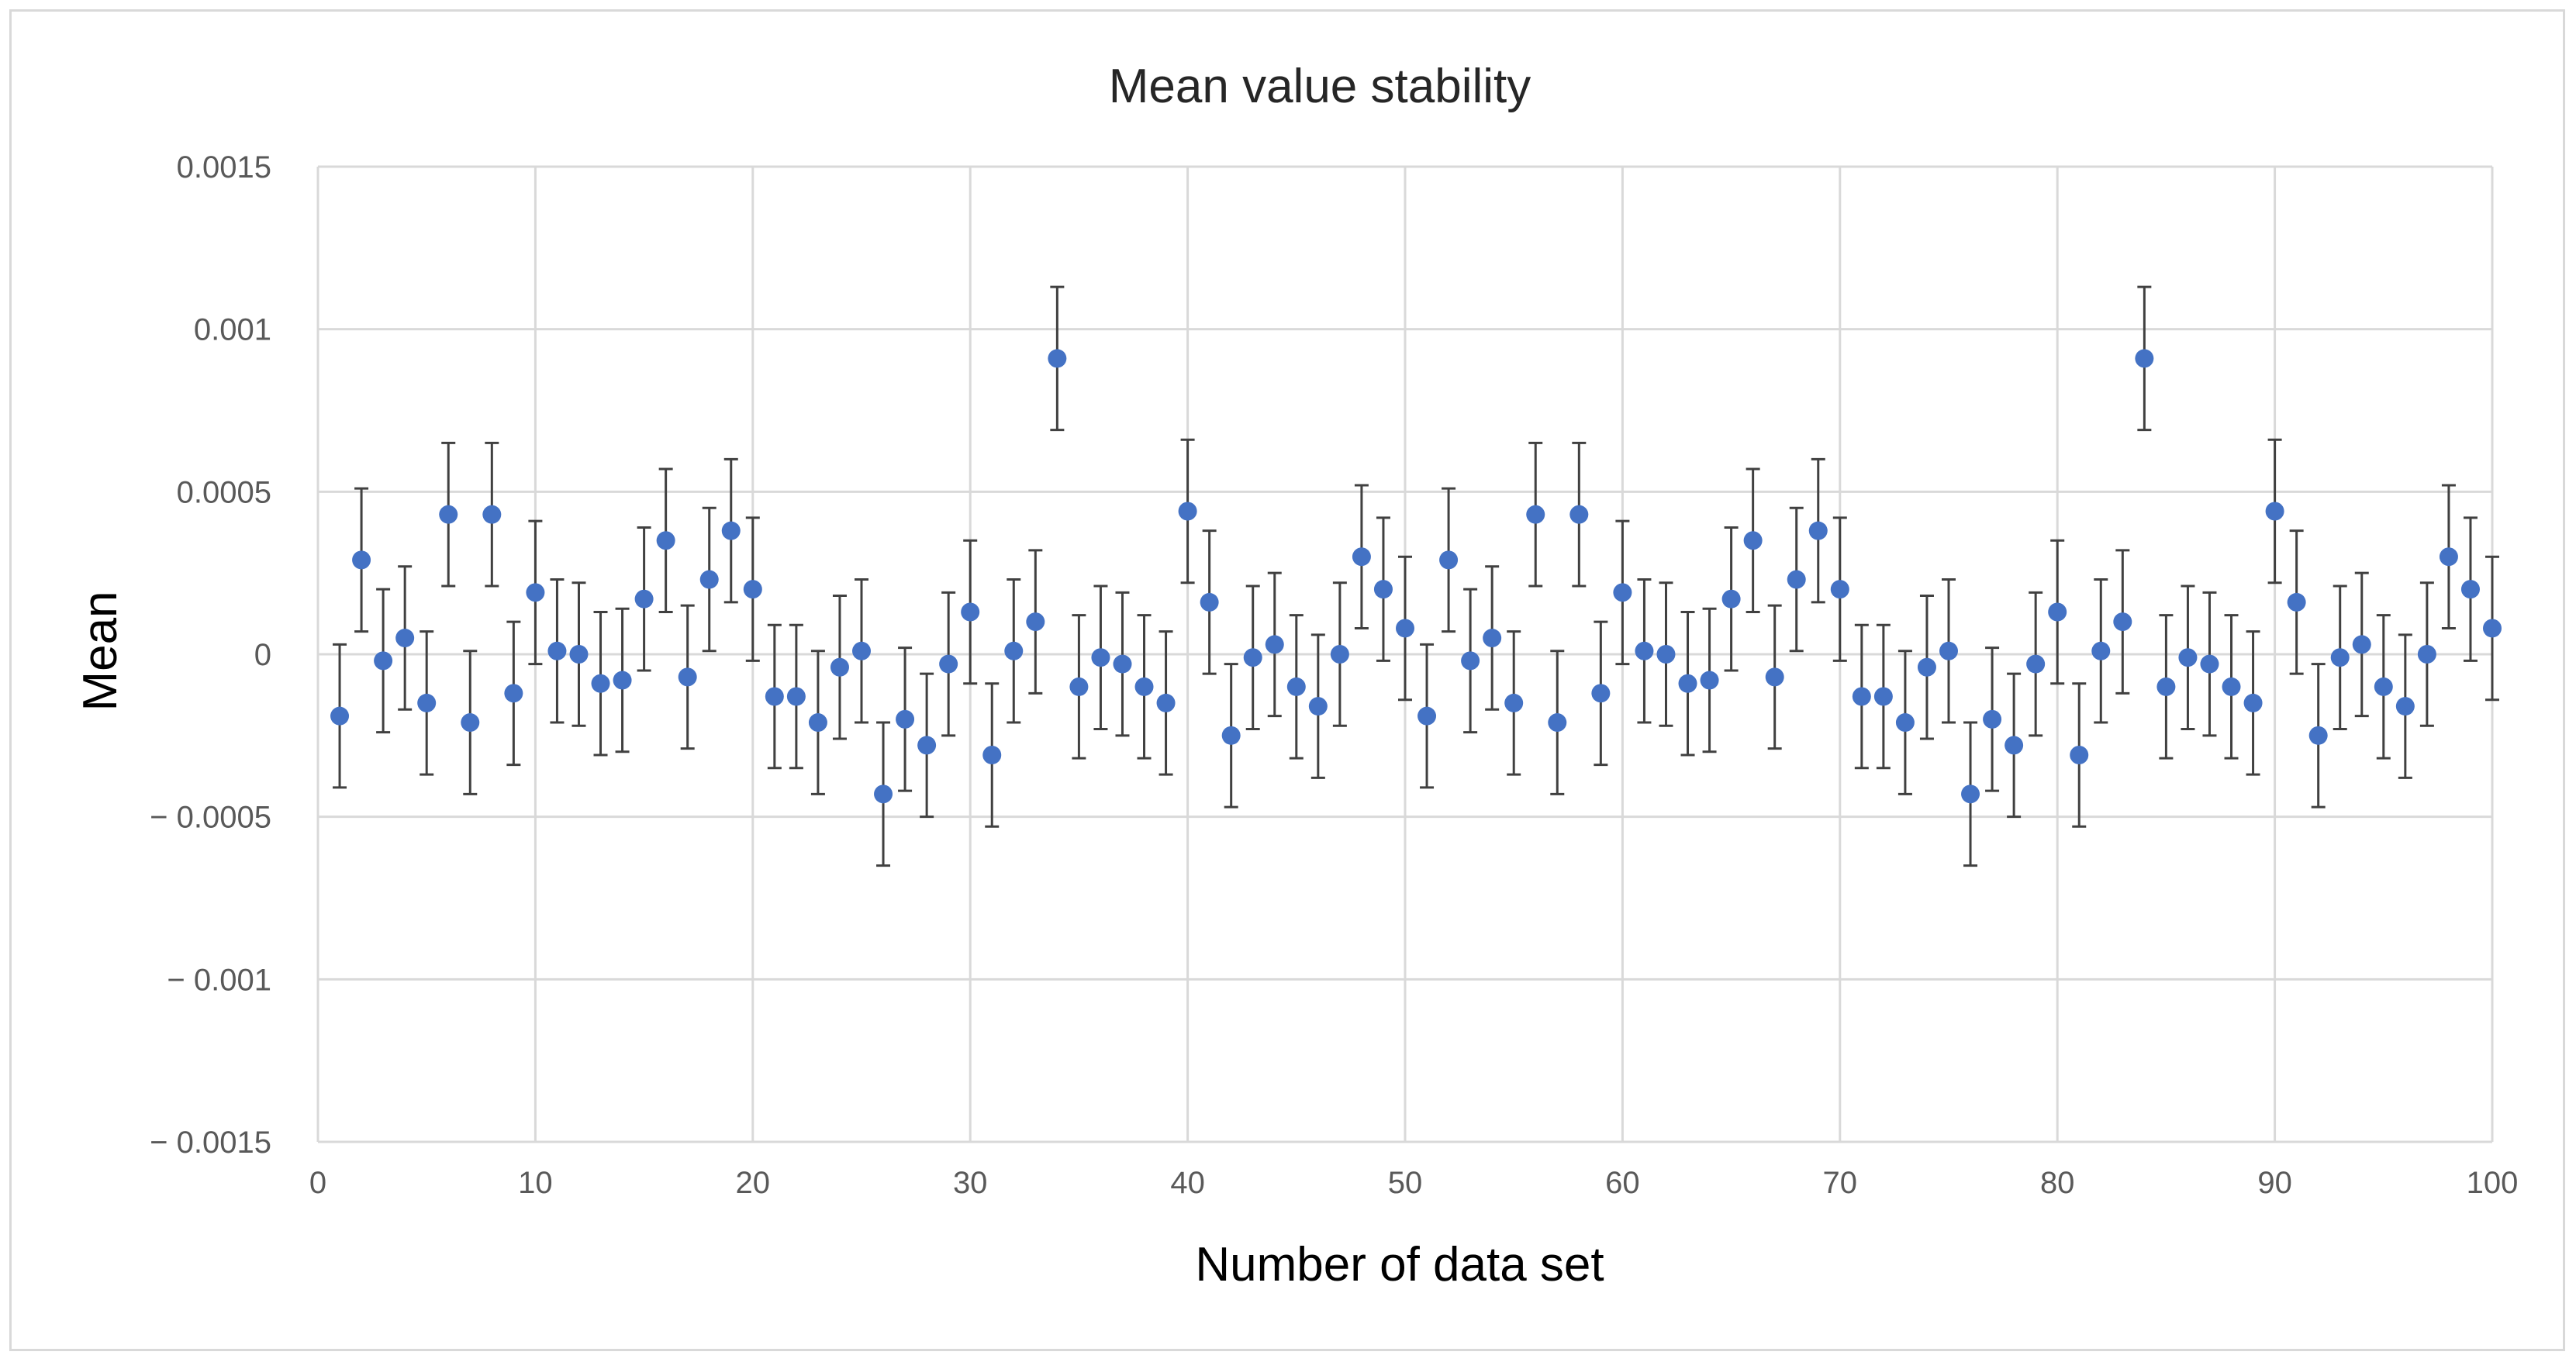 The image size is (2576, 1362). I want to click on x-tick-label: 50, so click(1405, 1183).